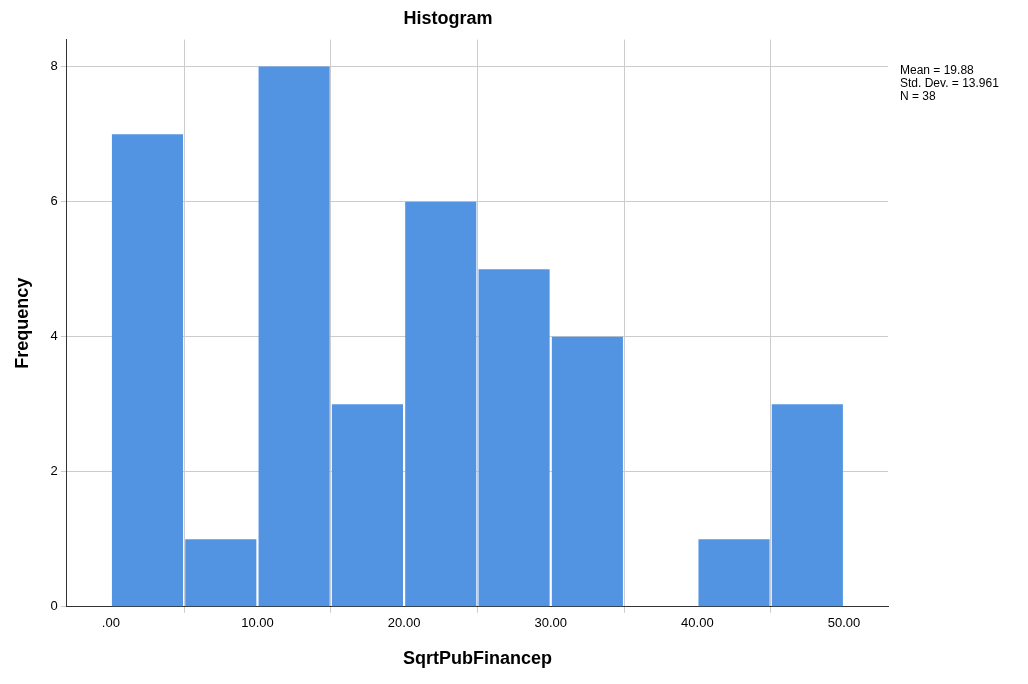 The image size is (1028, 684). What do you see at coordinates (950, 82) in the screenshot?
I see `text: Std. Dev. = 13.961` at bounding box center [950, 82].